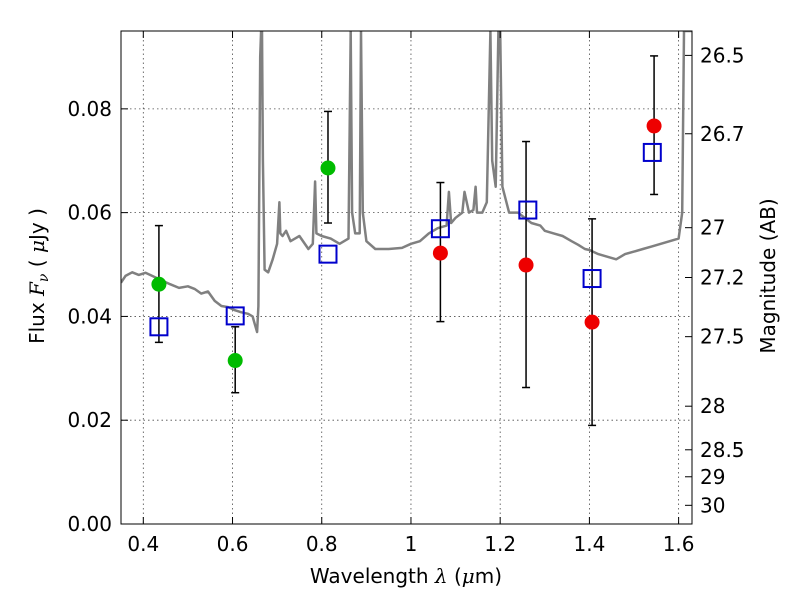 Image resolution: width=800 pixels, height=600 pixels. Describe the element at coordinates (722, 278) in the screenshot. I see `mag-tick-label: 27.2` at that location.